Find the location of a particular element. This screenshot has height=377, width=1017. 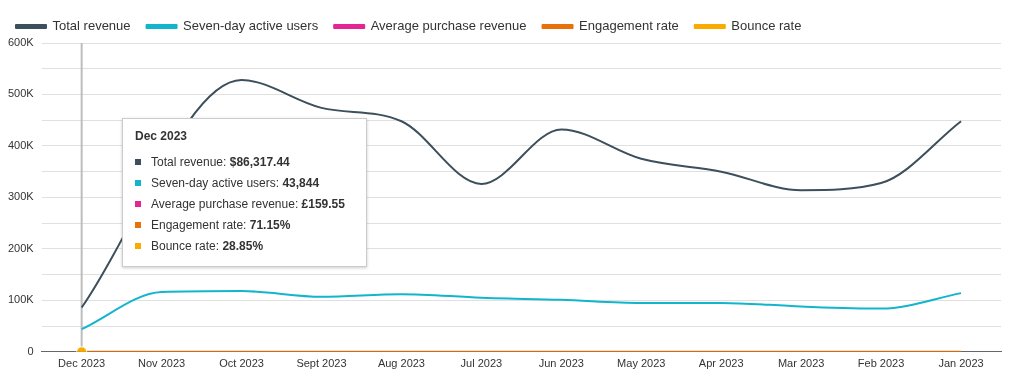

x-tick-label: Nov 2023 is located at coordinates (162, 363).